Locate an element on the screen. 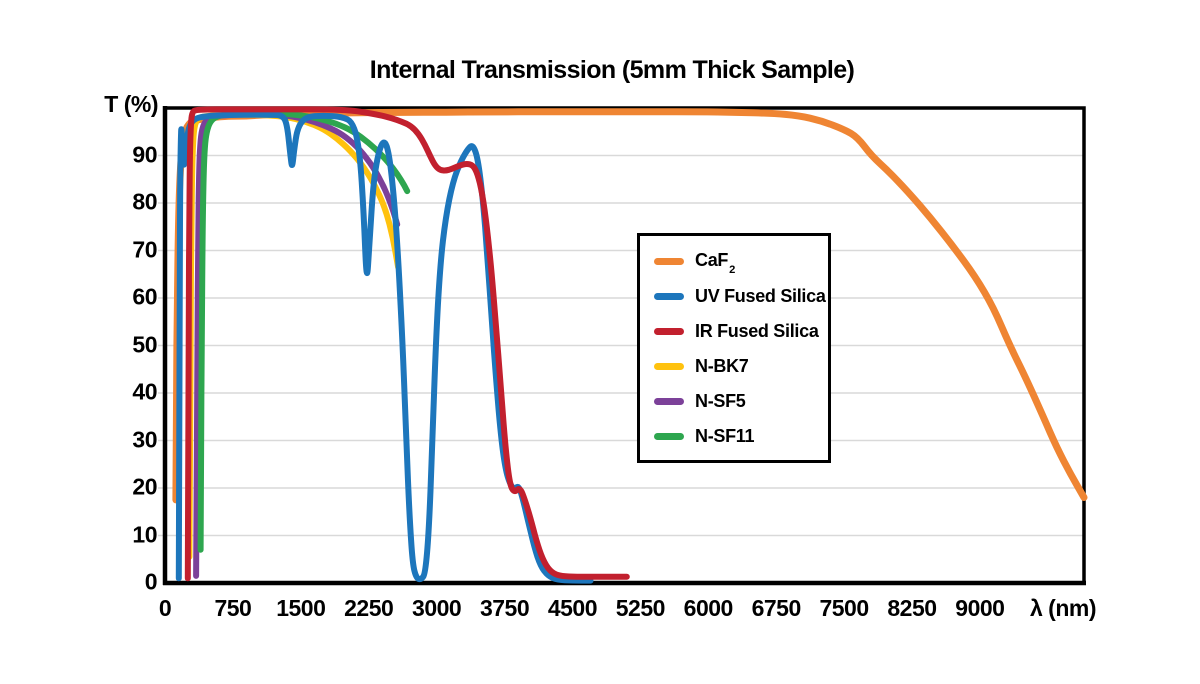 This screenshot has height=684, width=1200. legend-label-caf2: CaF2 is located at coordinates (715, 263).